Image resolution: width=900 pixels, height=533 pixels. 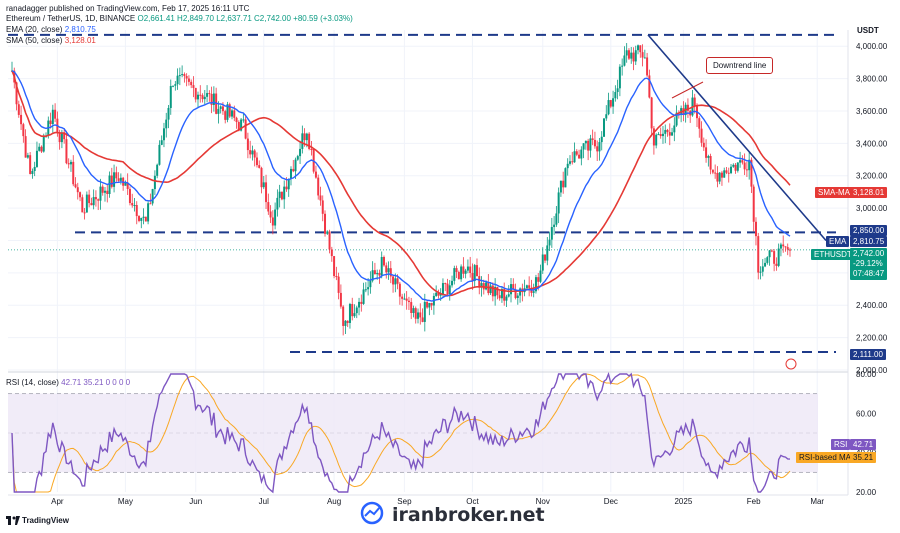 I want to click on rsi-value-tag: 42.71, so click(x=863, y=444).